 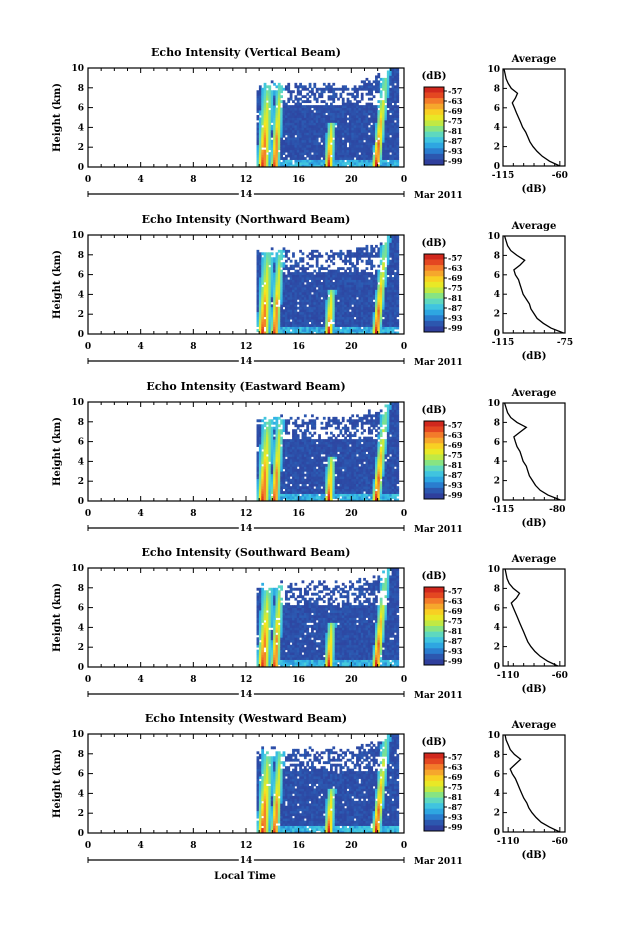 I want to click on y-tick-label: 2, so click(x=81, y=148).